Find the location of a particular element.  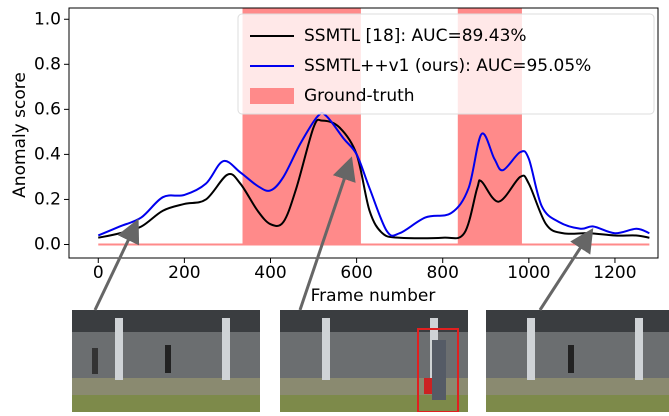

x-tick-label: 400 is located at coordinates (270, 273).